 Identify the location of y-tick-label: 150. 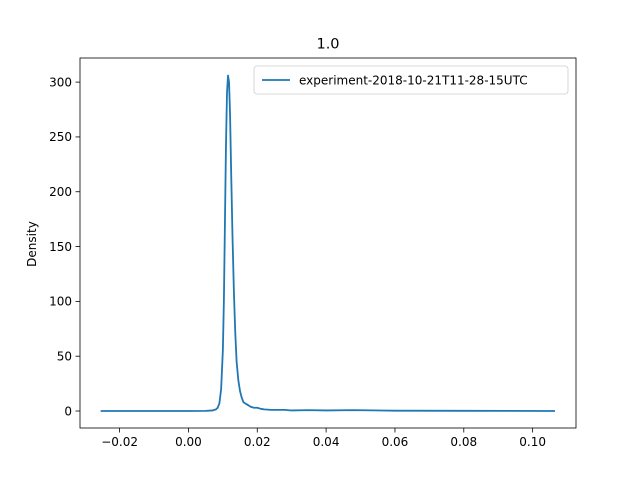
(60, 247).